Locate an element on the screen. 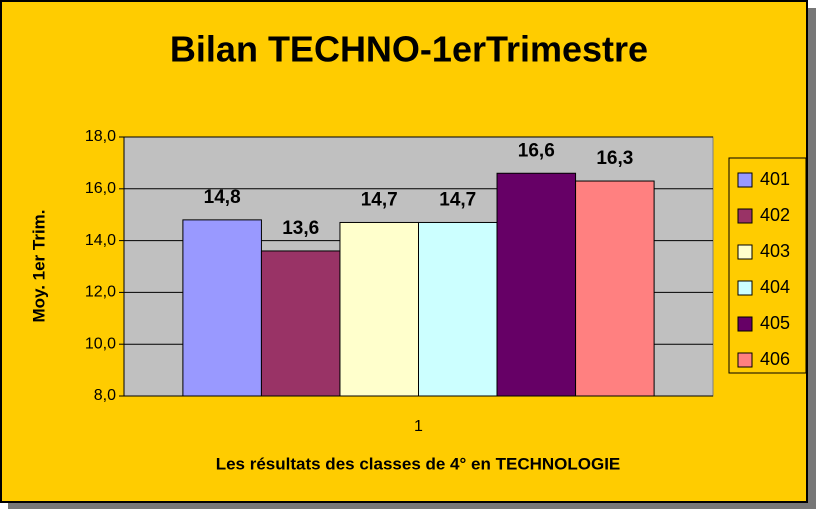 This screenshot has width=818, height=516. legend-label: 402 is located at coordinates (775, 215).